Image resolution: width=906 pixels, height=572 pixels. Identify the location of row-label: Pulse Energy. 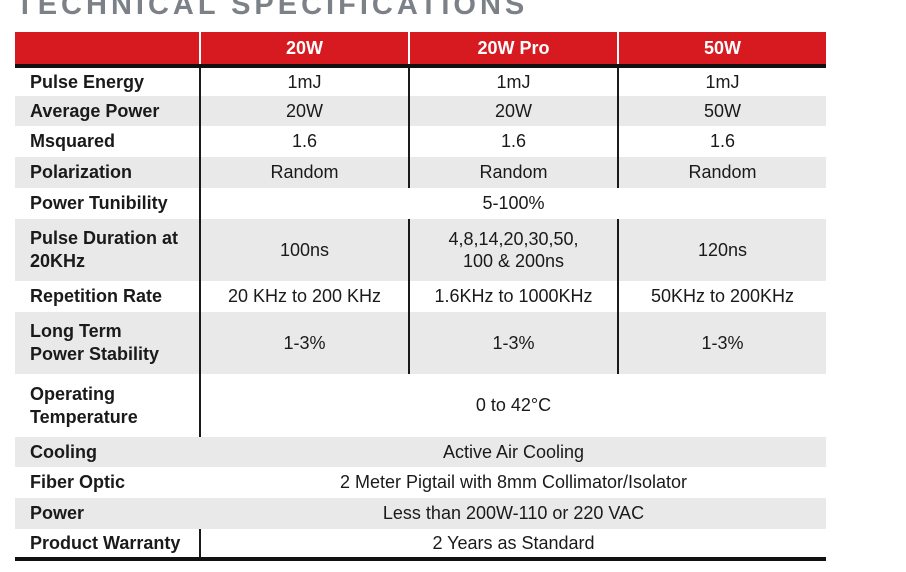
(107, 81).